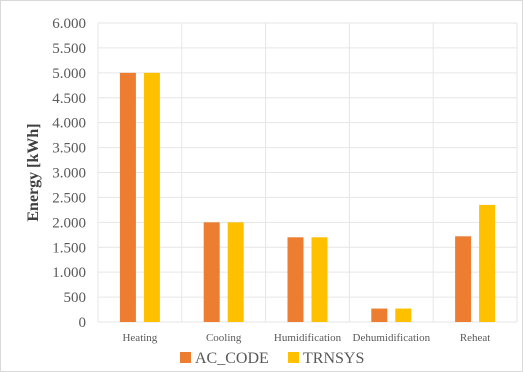 The image size is (523, 372). What do you see at coordinates (333, 358) in the screenshot?
I see `legend-label: TRNSYS` at bounding box center [333, 358].